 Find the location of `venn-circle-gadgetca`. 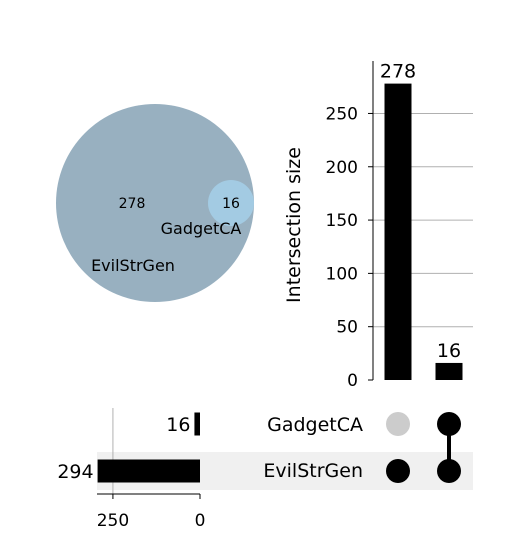

venn-circle-gadgetca is located at coordinates (231, 203).